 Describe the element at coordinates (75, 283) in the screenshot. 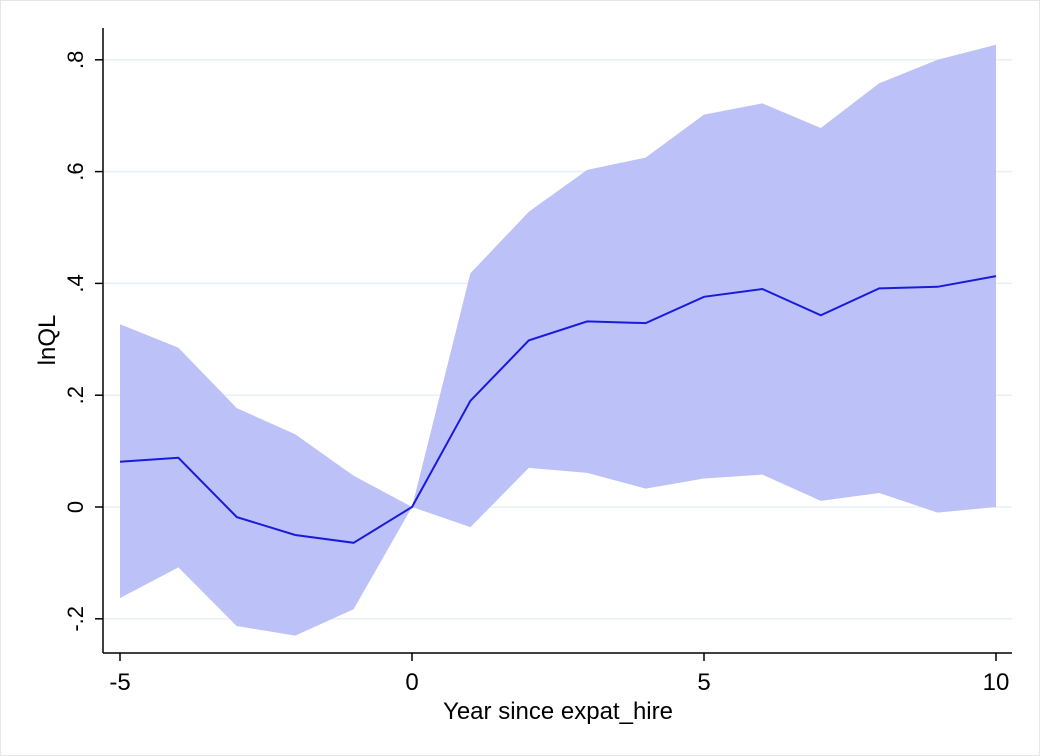

I see `y-tick-label: .4` at that location.